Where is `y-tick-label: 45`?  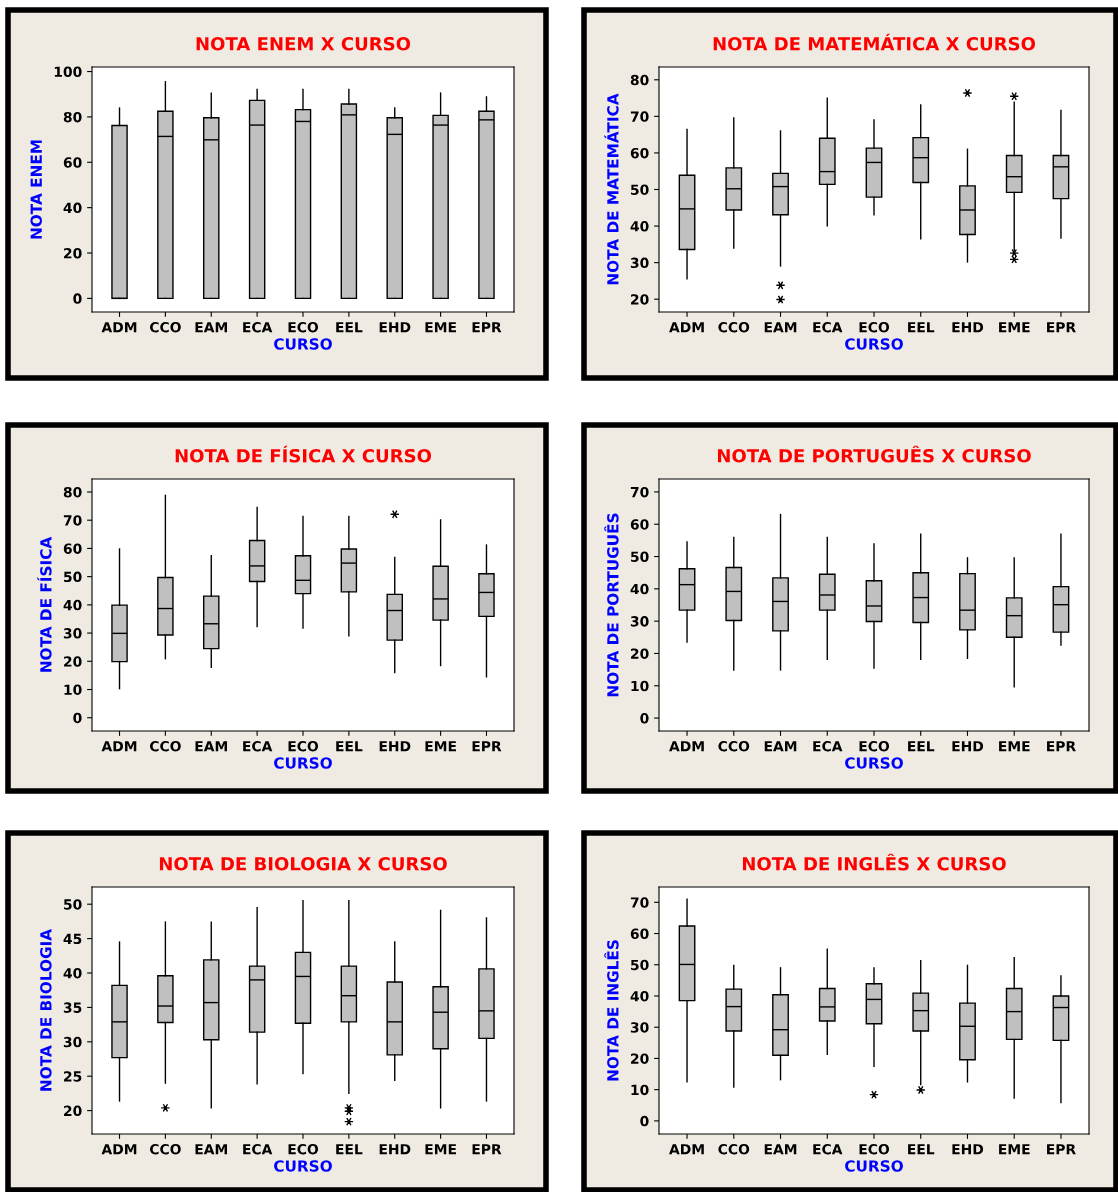
y-tick-label: 45 is located at coordinates (72, 939).